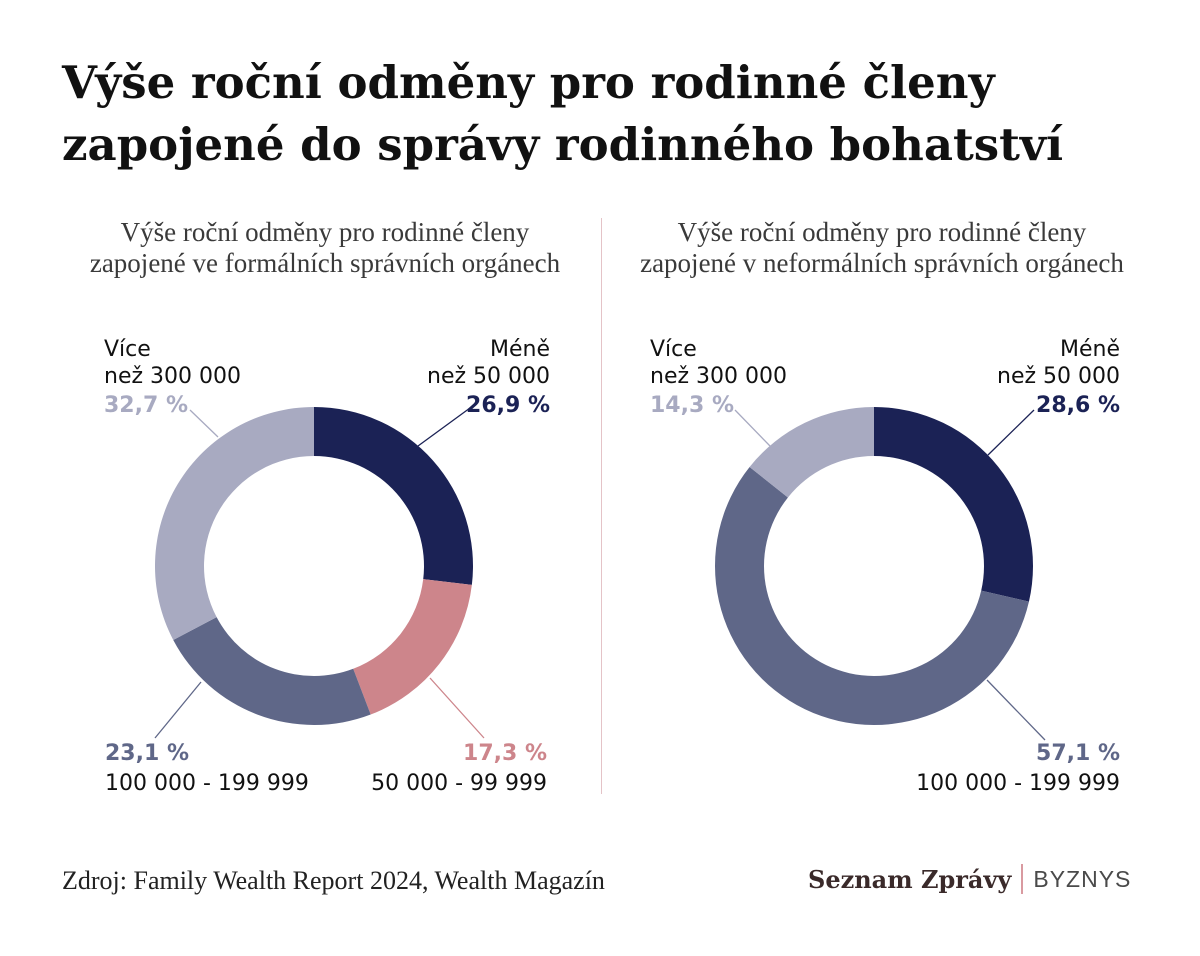  Describe the element at coordinates (147, 753) in the screenshot. I see `data-label-formal-100-000-199-999: 23,1 %` at that location.